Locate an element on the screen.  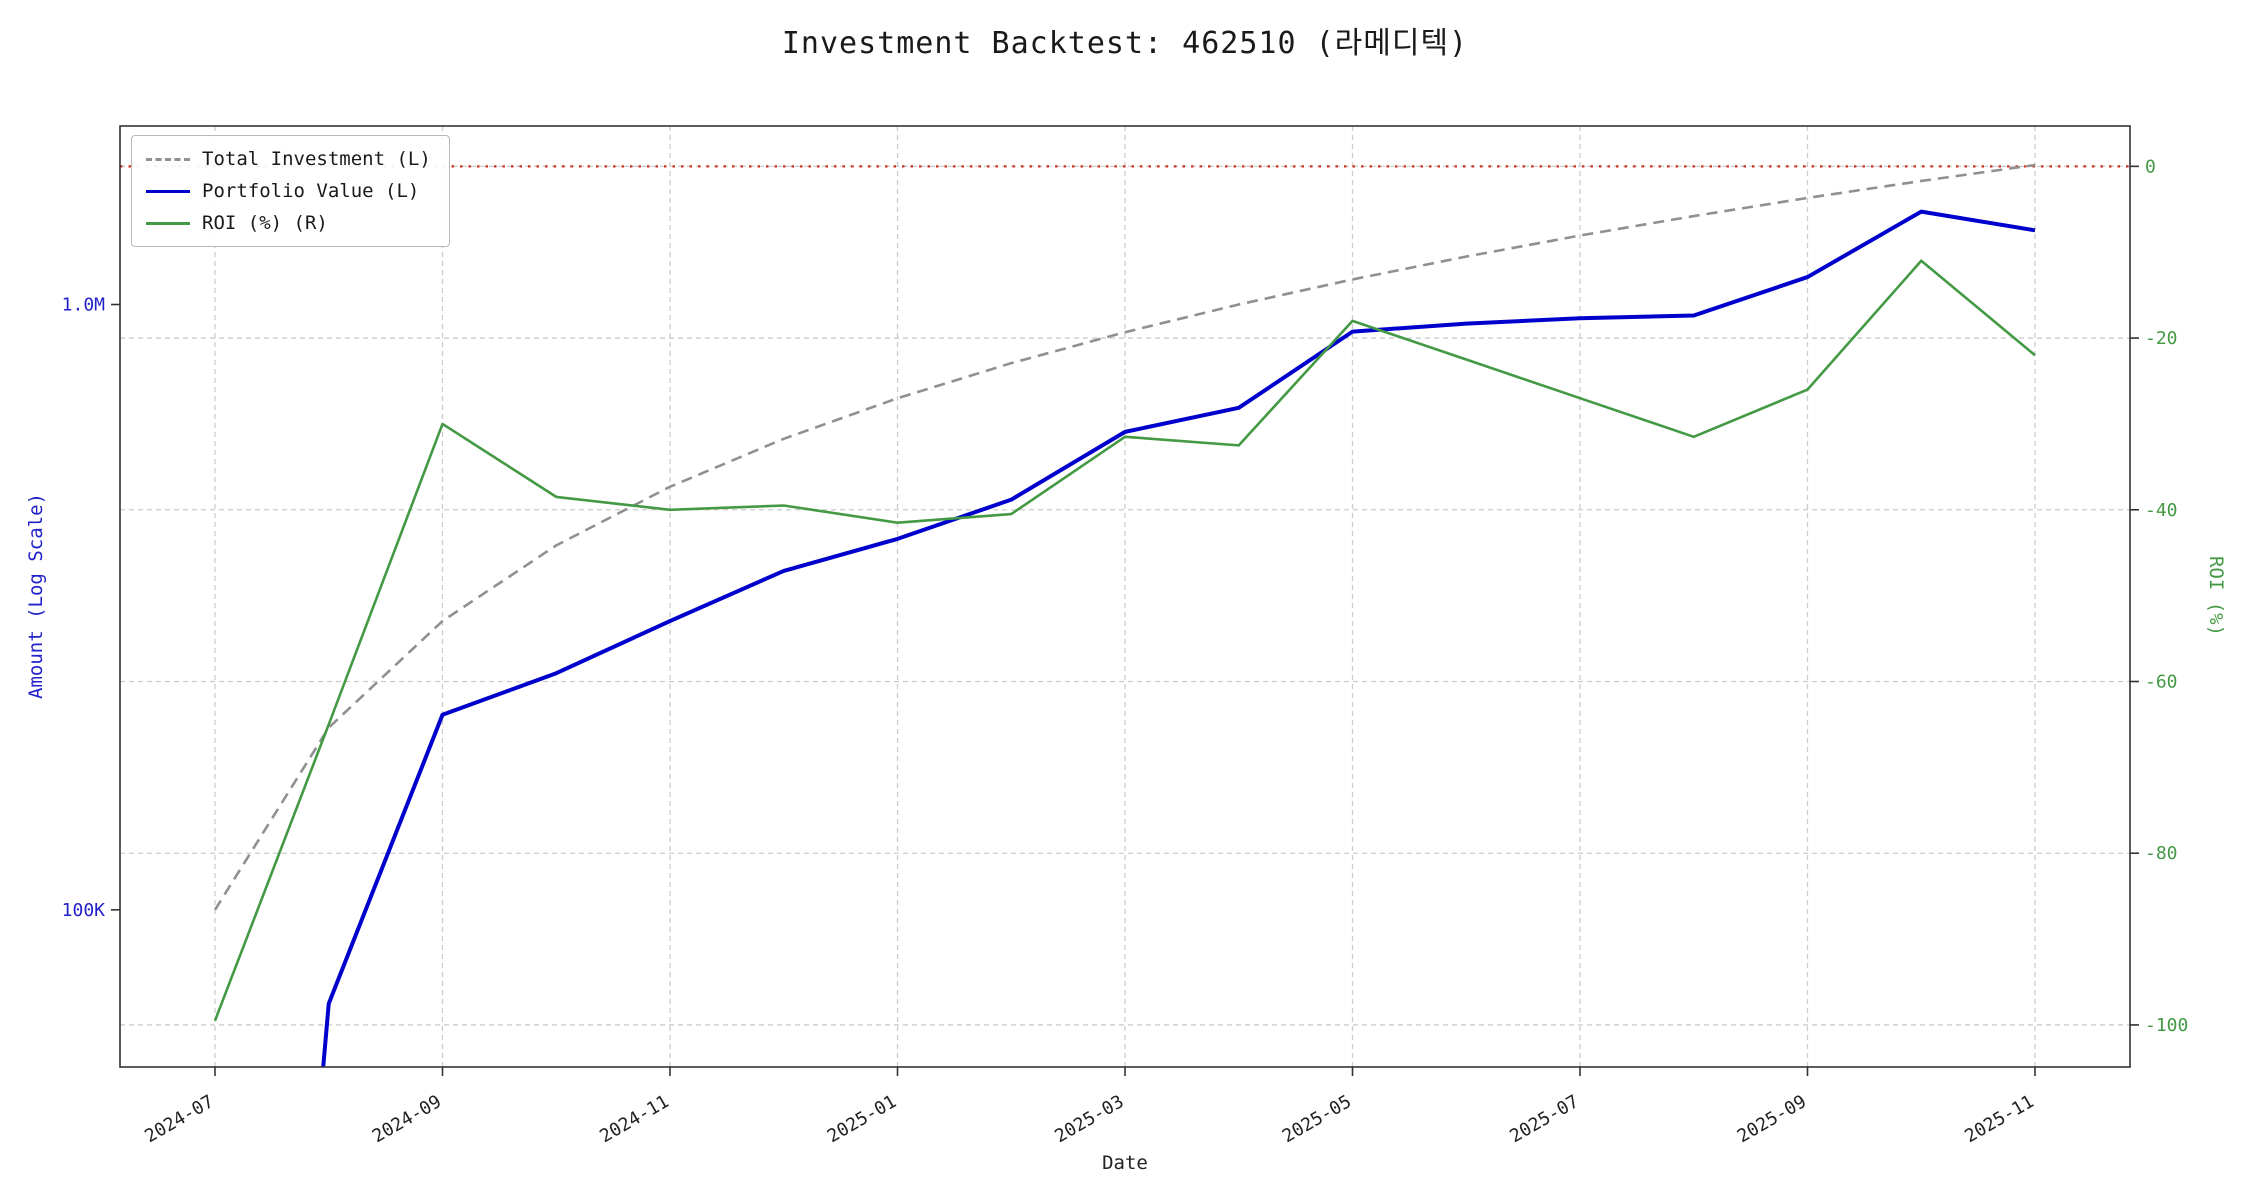
legend-label: ROI (%) (R) is located at coordinates (265, 223).